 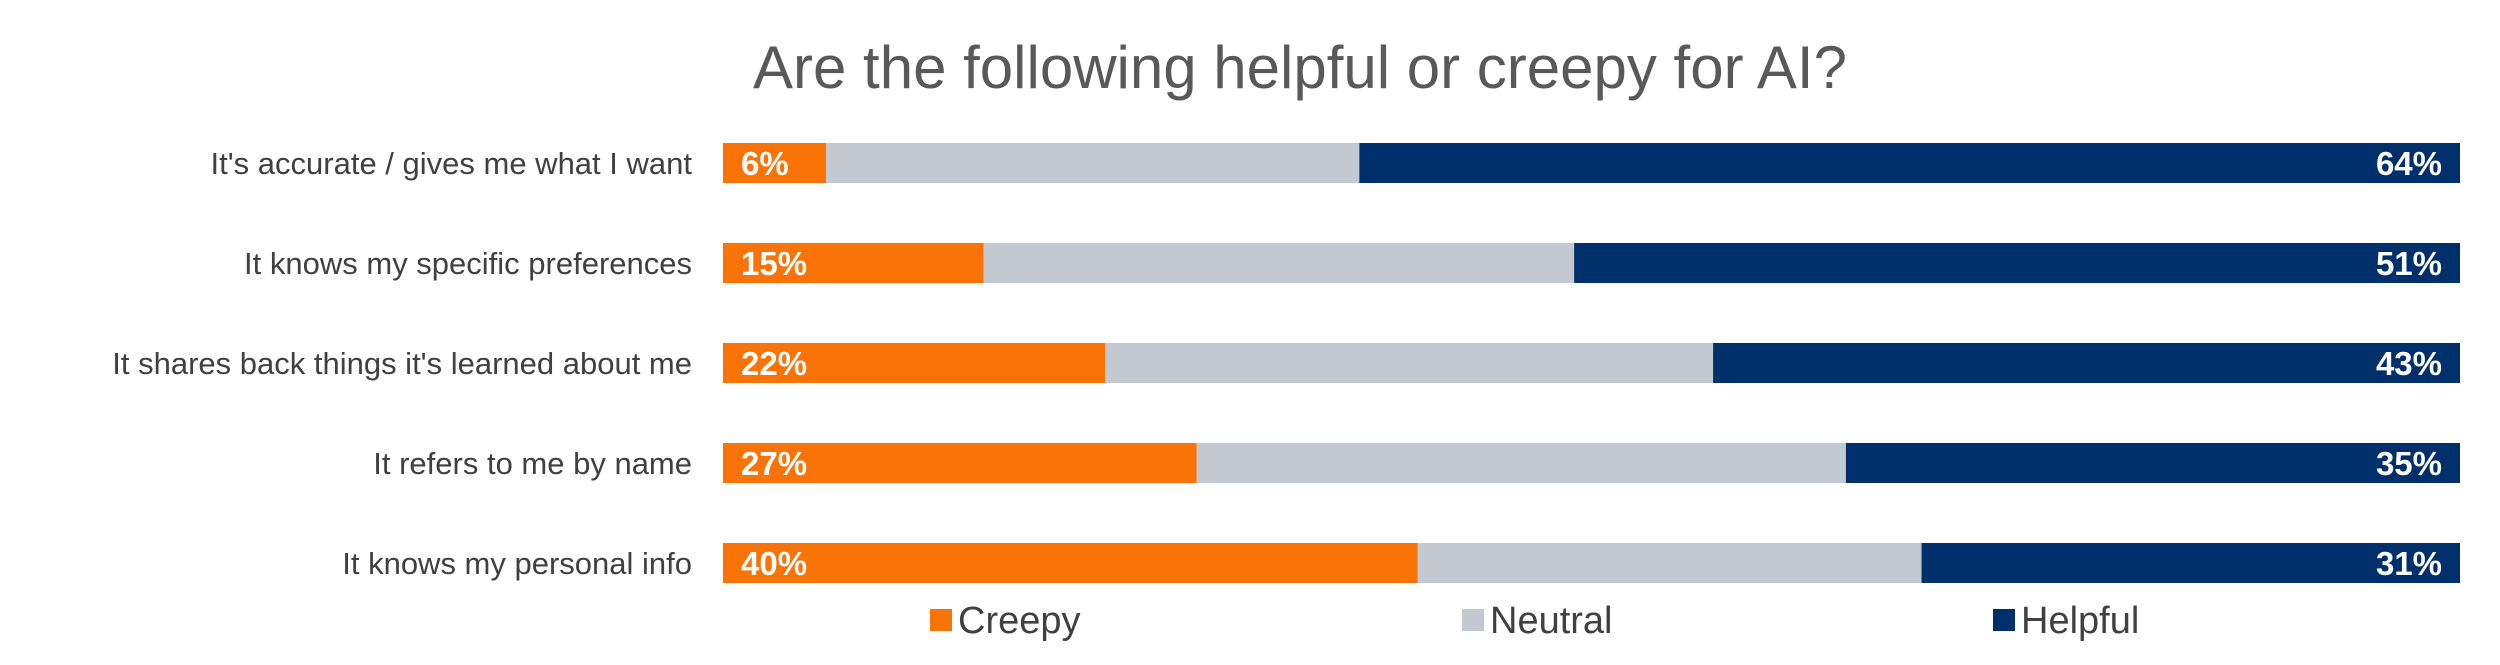 I want to click on legend-label: Creepy, so click(x=1019, y=621).